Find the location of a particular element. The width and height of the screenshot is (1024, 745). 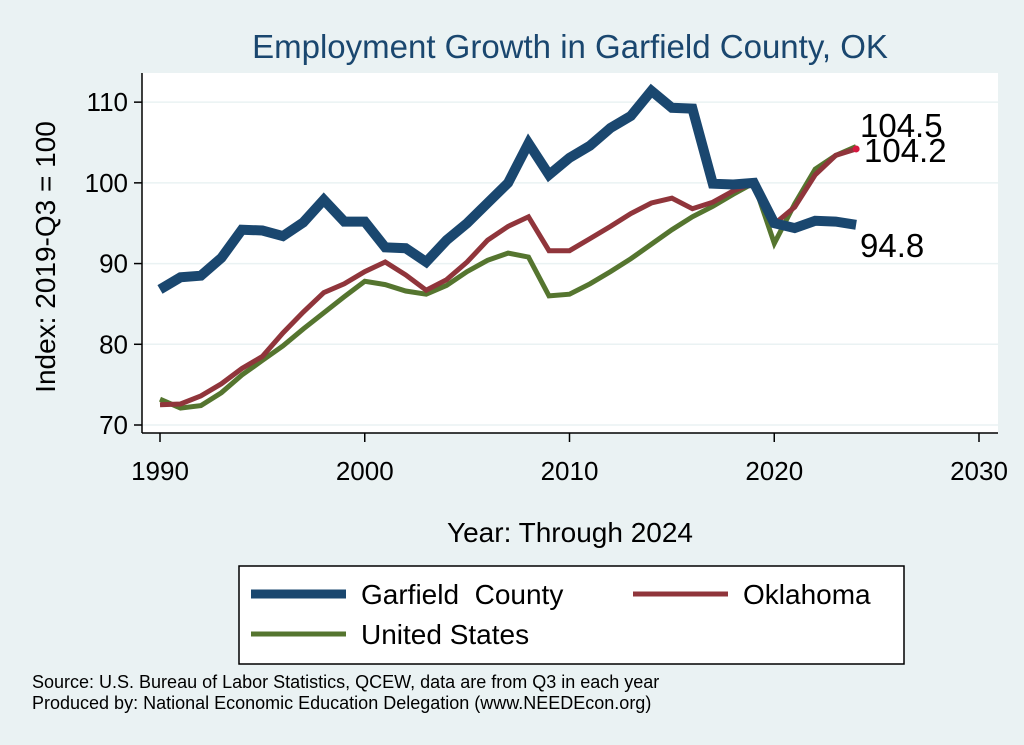

x-tick-label: 2020 is located at coordinates (774, 471).